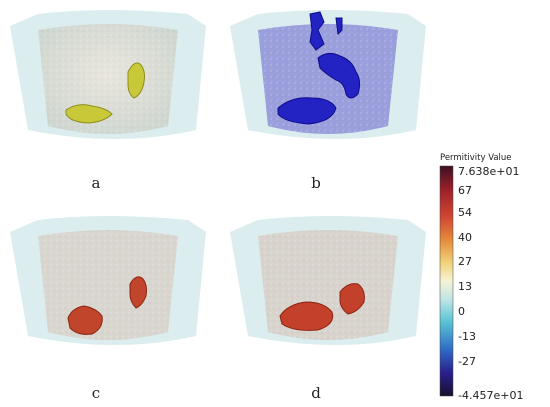 This screenshot has height=407, width=550. What do you see at coordinates (465, 261) in the screenshot?
I see `colorbar-tick: 27` at bounding box center [465, 261].